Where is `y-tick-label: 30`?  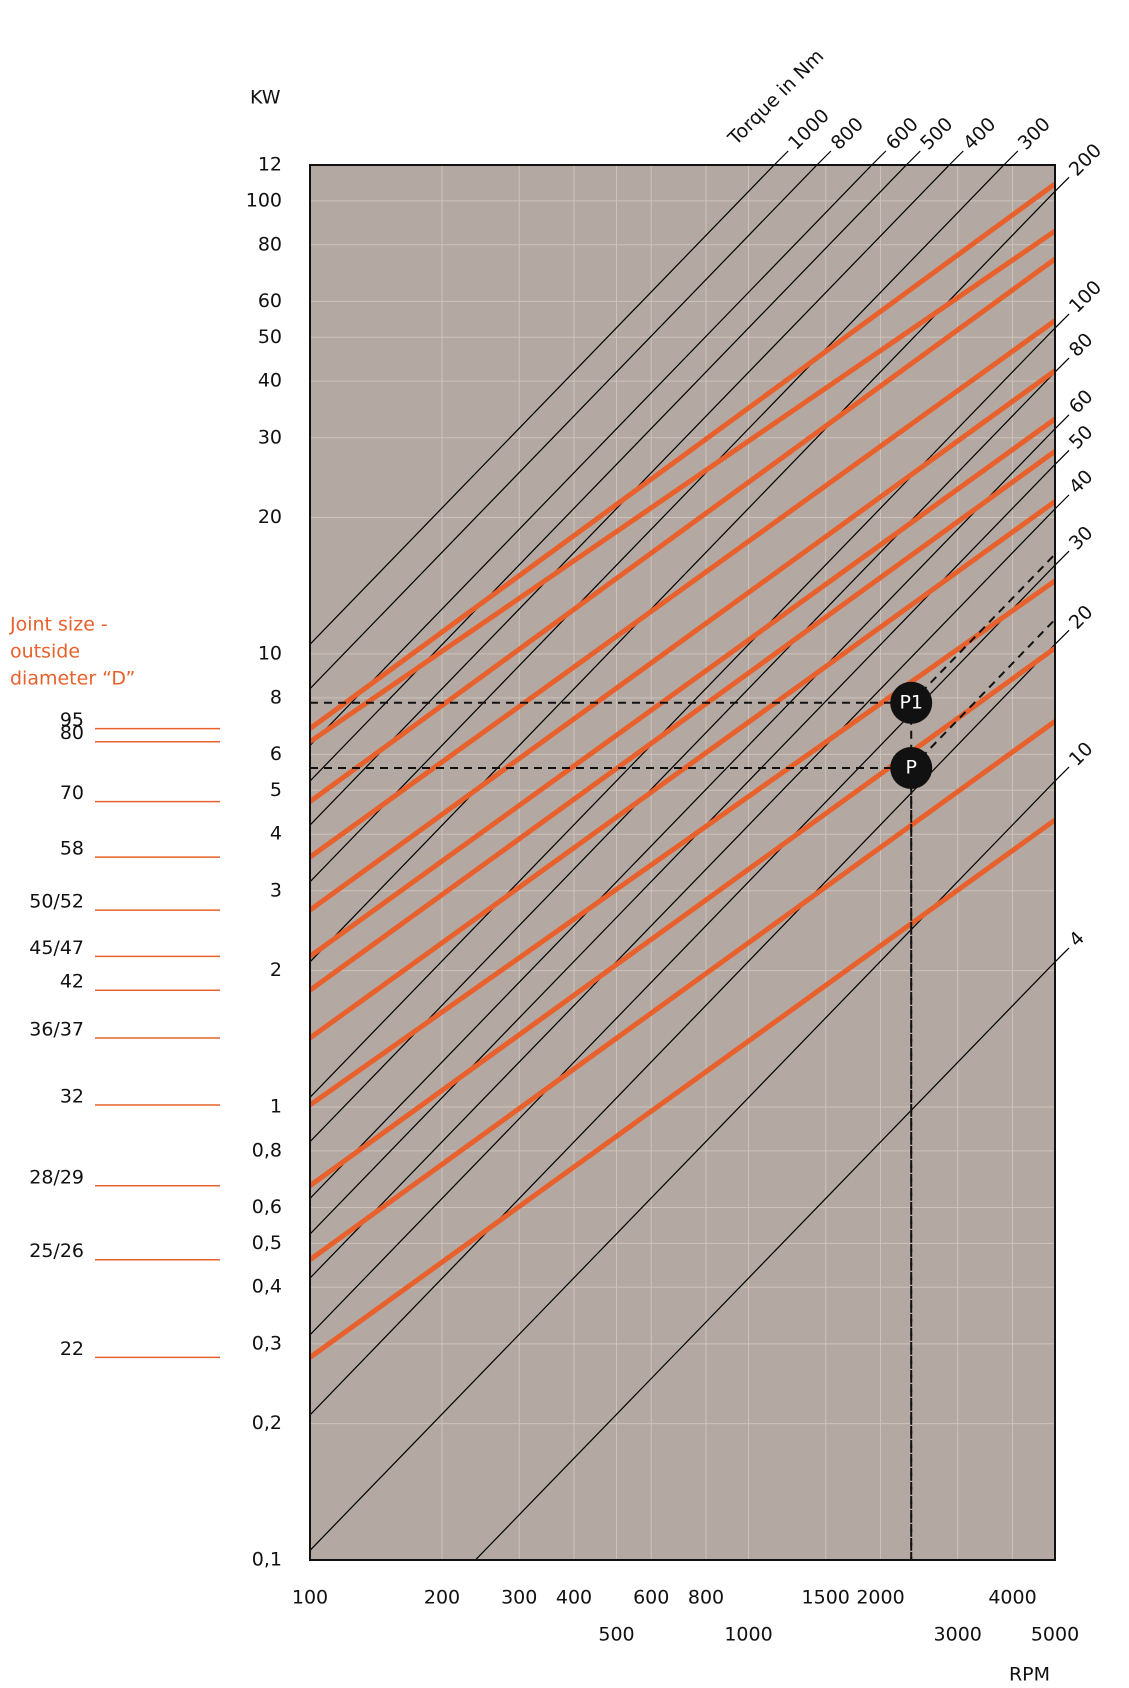
y-tick-label: 30 is located at coordinates (270, 437).